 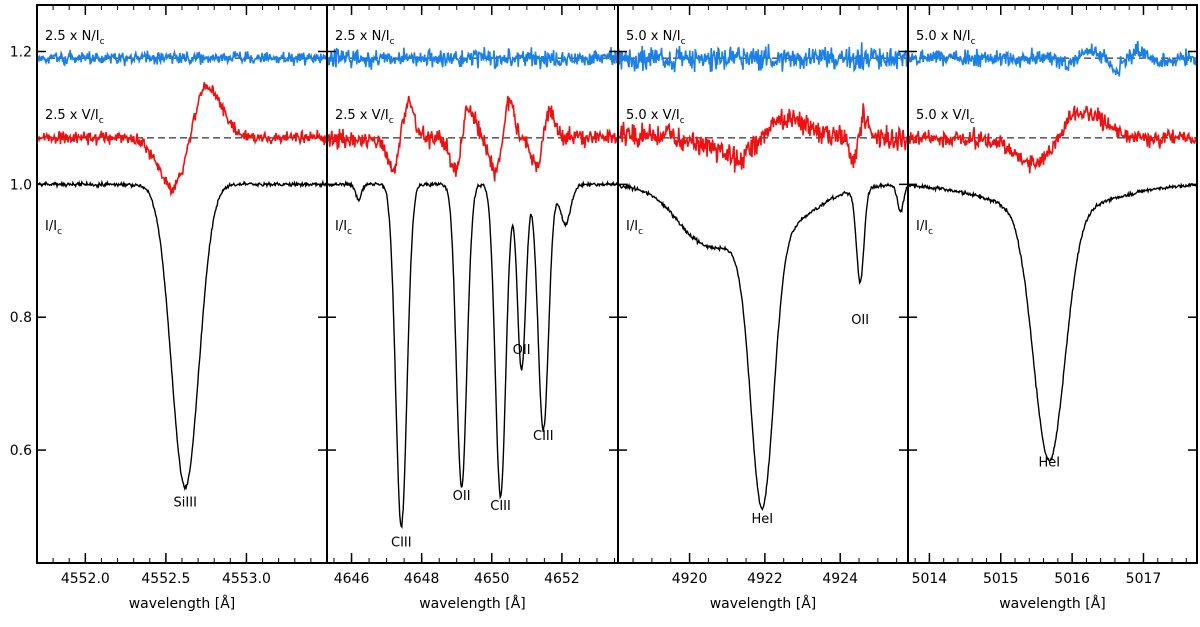 I want to click on y-tick-label: 1.2, so click(x=21, y=53).